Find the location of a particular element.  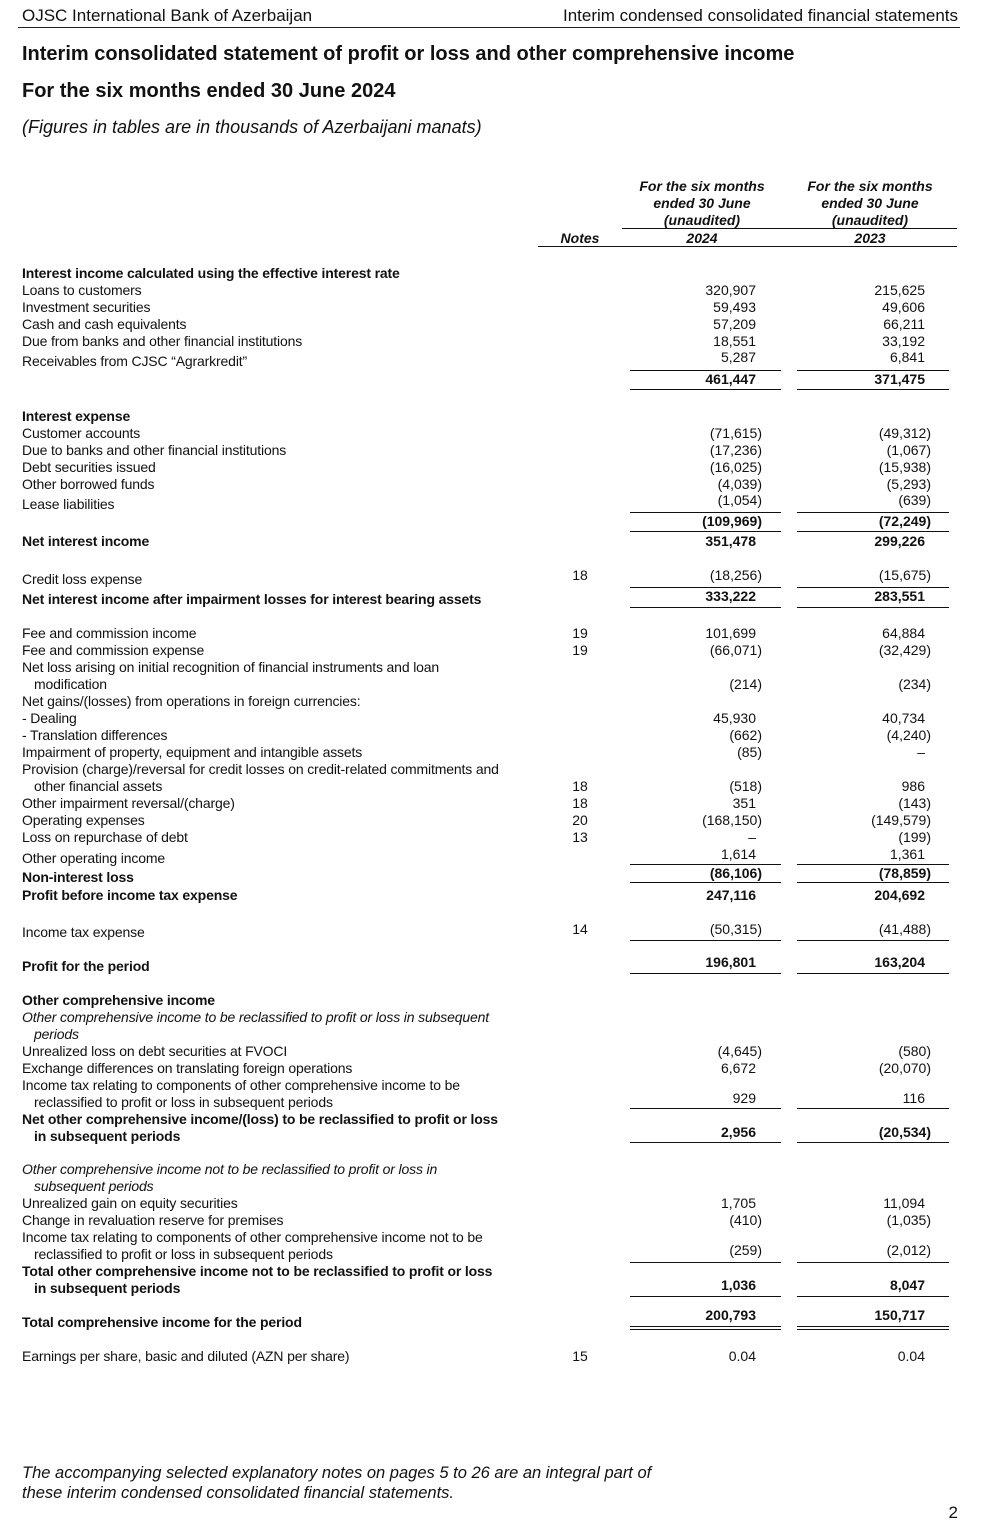

value-2023: (72,249) is located at coordinates (904, 521).